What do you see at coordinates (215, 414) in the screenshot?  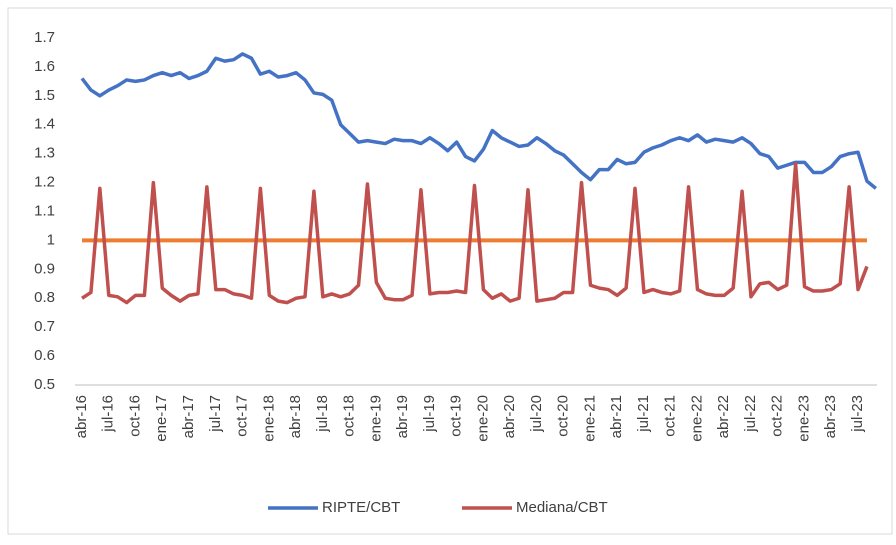 I see `x-tick-label: jul-17` at bounding box center [215, 414].